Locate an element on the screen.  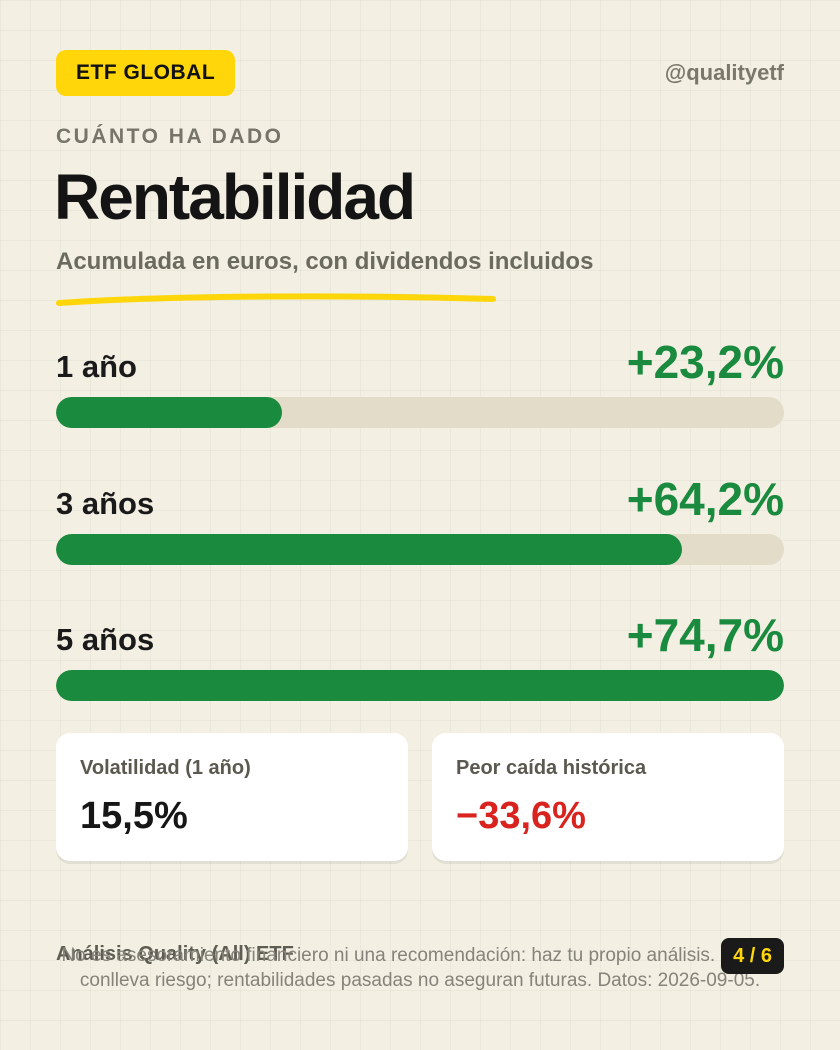
page-indicator: 4 / 6 is located at coordinates (752, 956).